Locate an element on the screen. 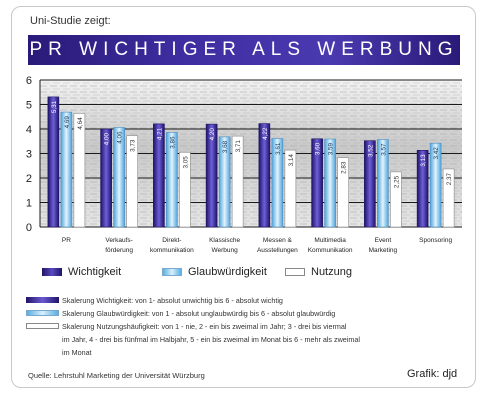  data-label-nutzung: 3,73 is located at coordinates (133, 145).